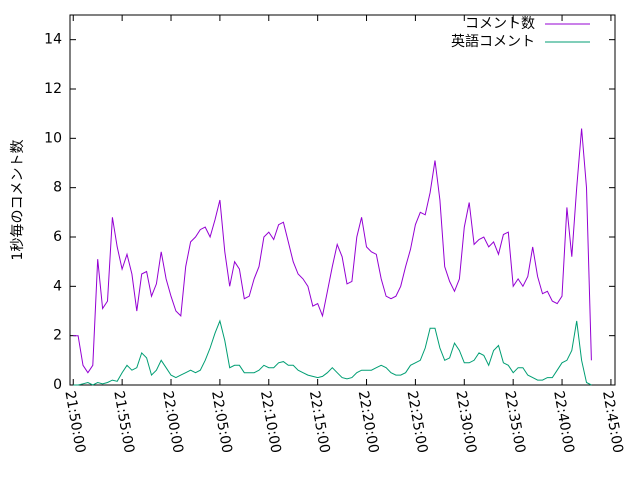 This screenshot has width=640, height=484. I want to click on x-tick-label: 22:45:00, so click(612, 422).